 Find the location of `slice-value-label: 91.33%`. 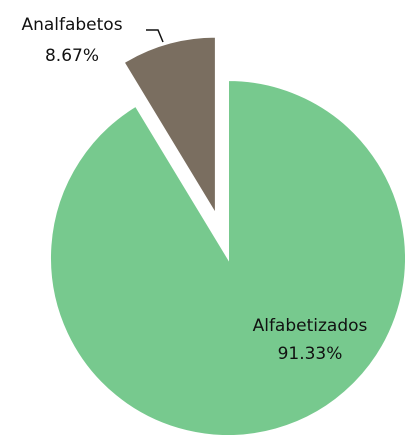

slice-value-label: 91.33% is located at coordinates (310, 354).